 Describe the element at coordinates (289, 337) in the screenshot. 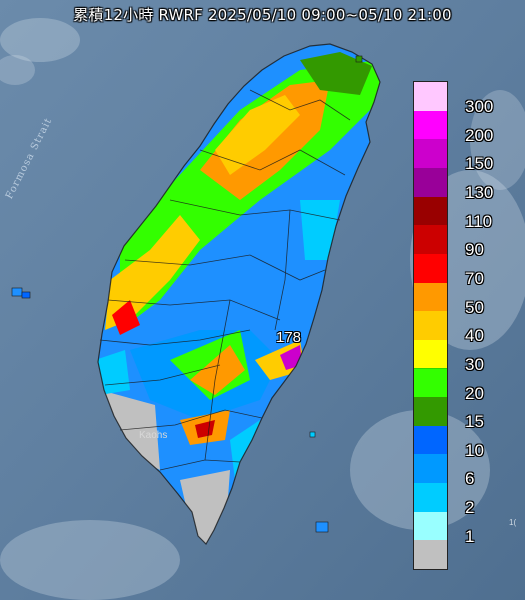

I see `max-value-label: 178` at that location.